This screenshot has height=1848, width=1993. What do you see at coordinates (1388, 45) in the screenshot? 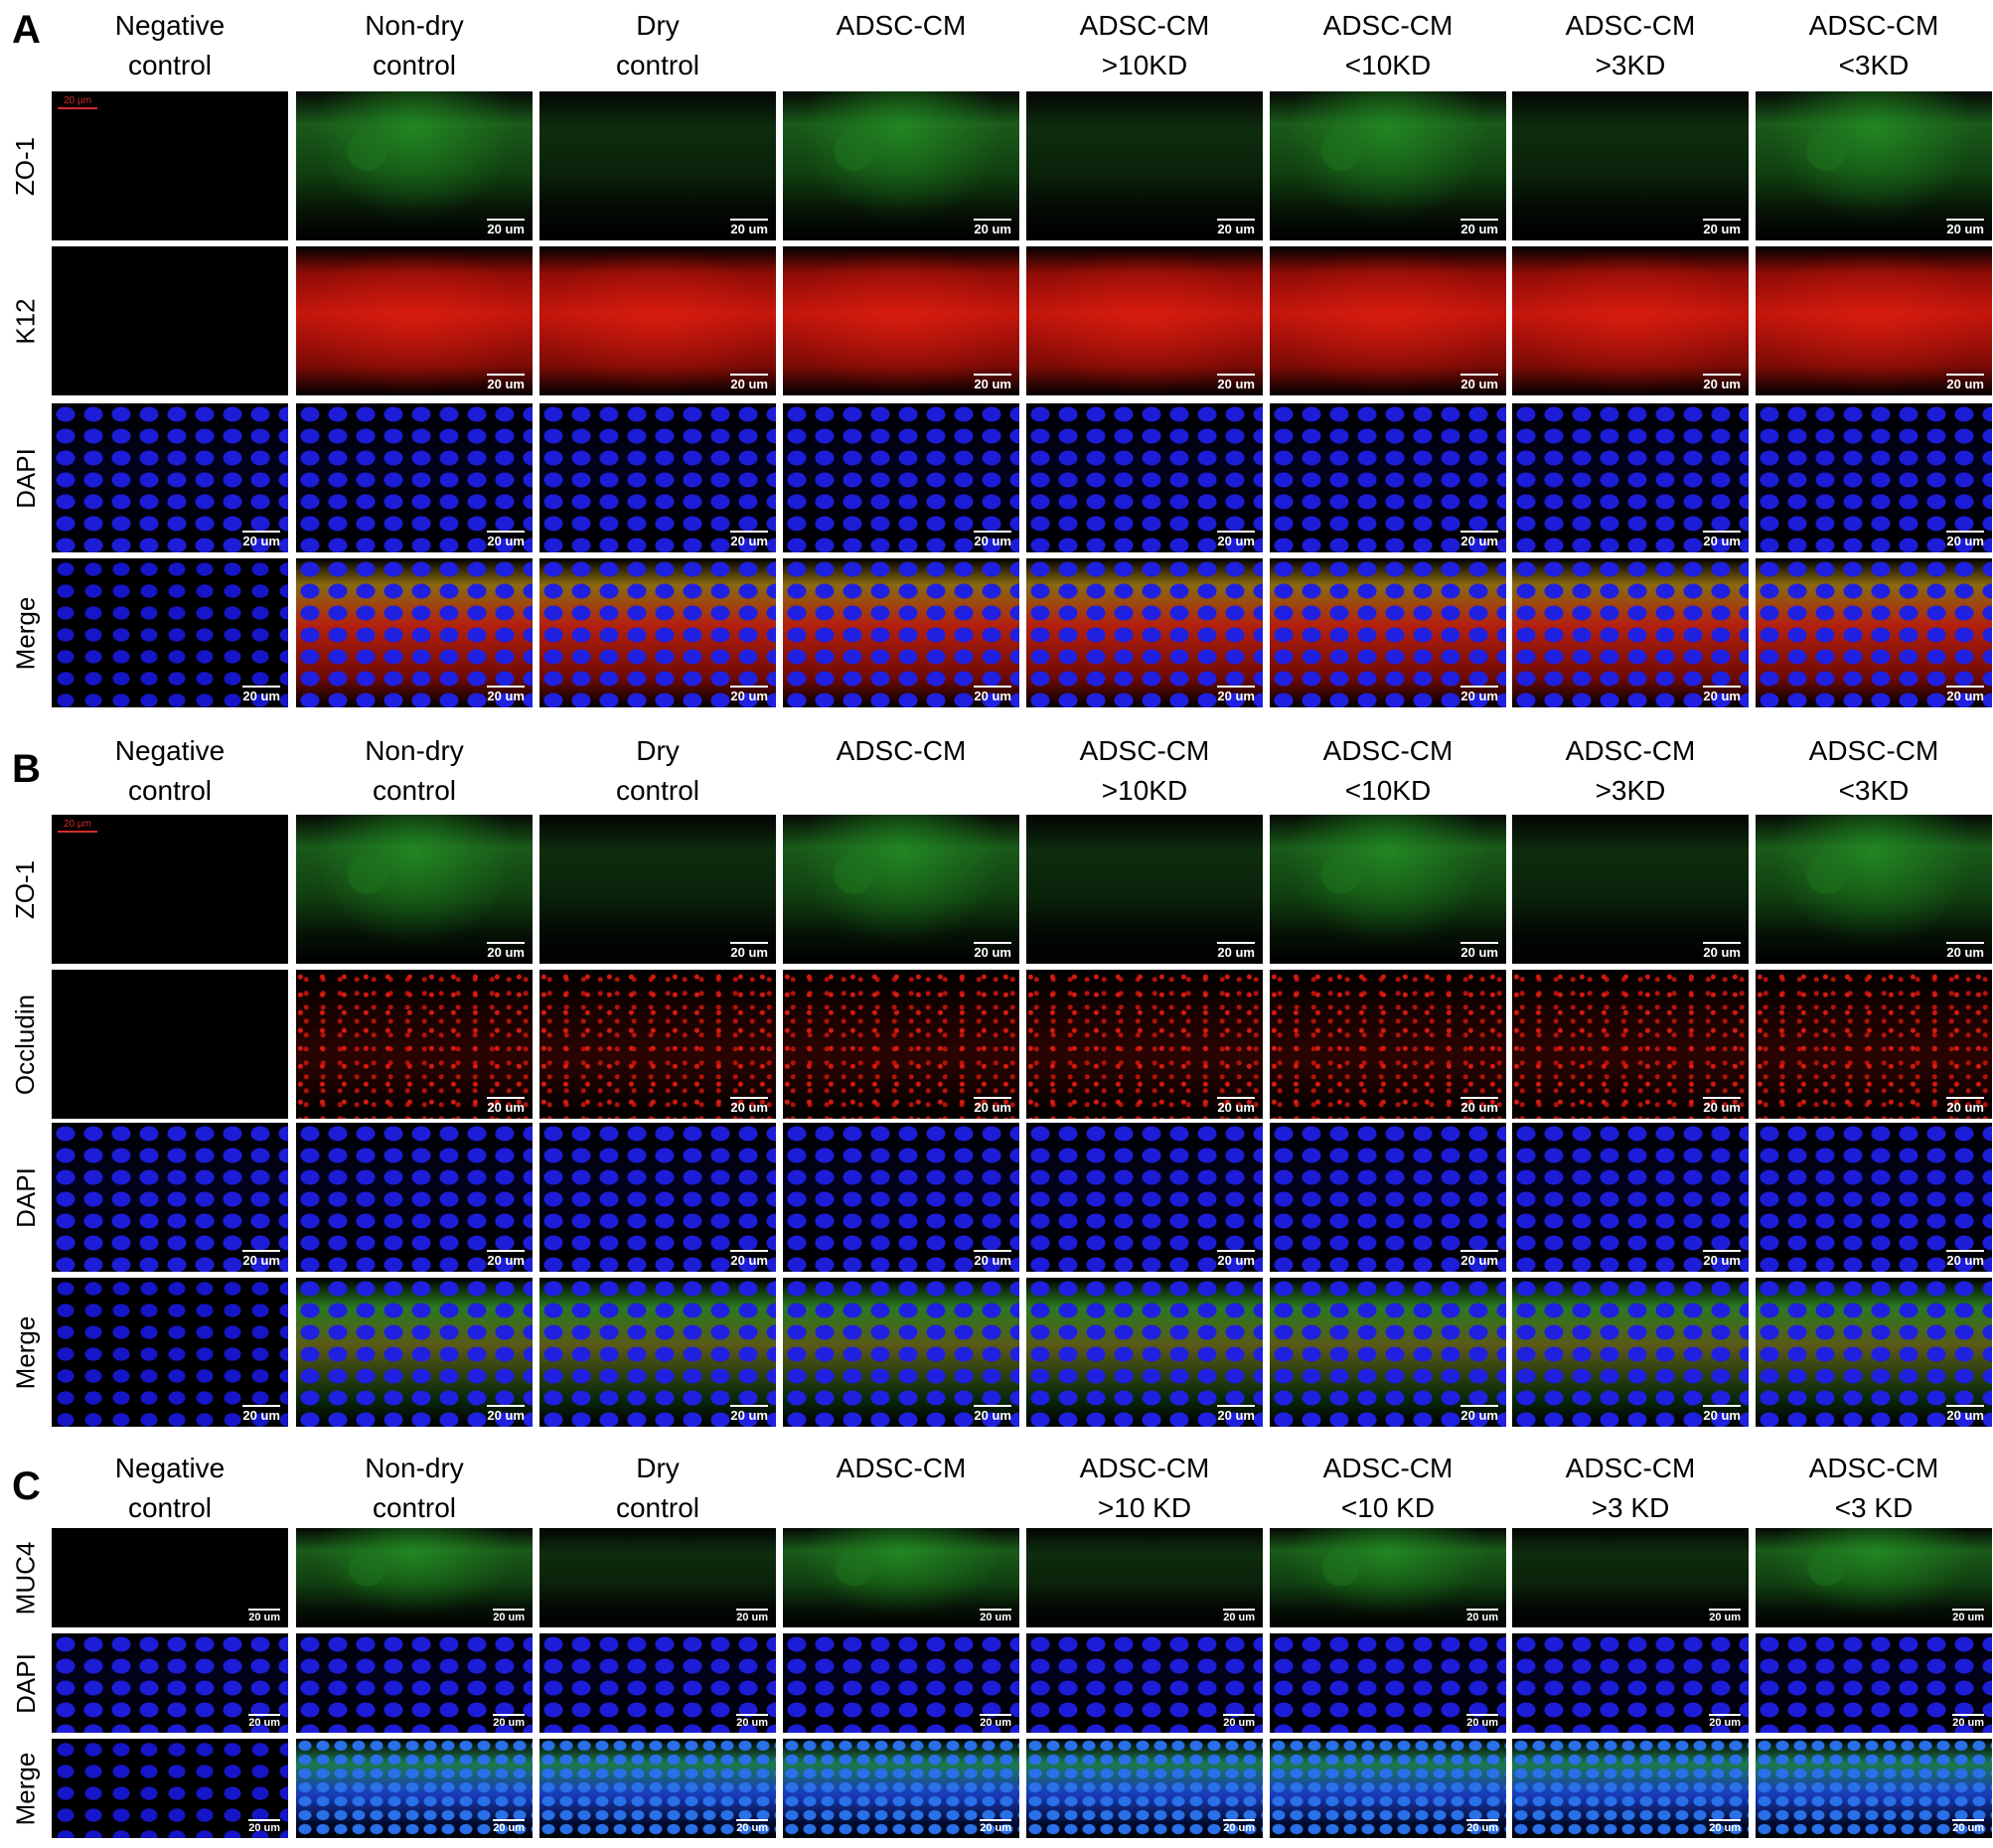
I see `column-header: ADSC-CM <10KD` at bounding box center [1388, 45].